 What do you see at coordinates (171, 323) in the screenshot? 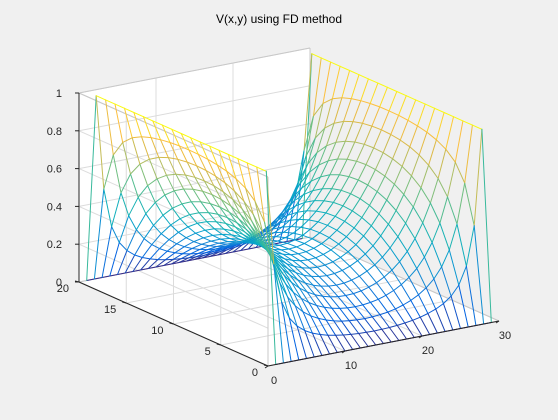
I see `y-tick-mark` at bounding box center [171, 323].